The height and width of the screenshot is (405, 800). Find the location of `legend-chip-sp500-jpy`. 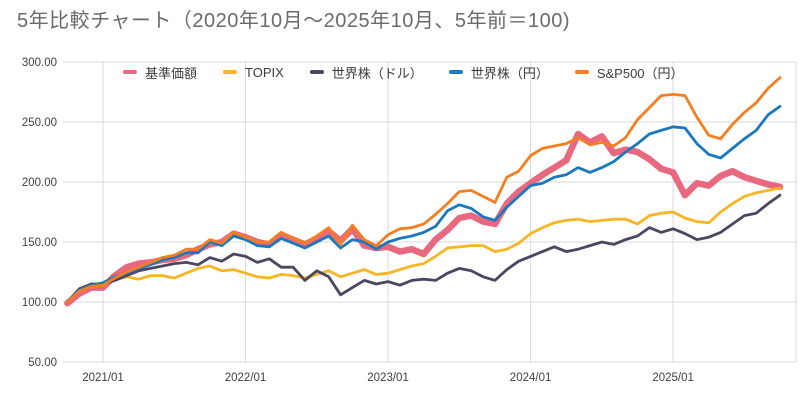

legend-chip-sp500-jpy is located at coordinates (581, 72).